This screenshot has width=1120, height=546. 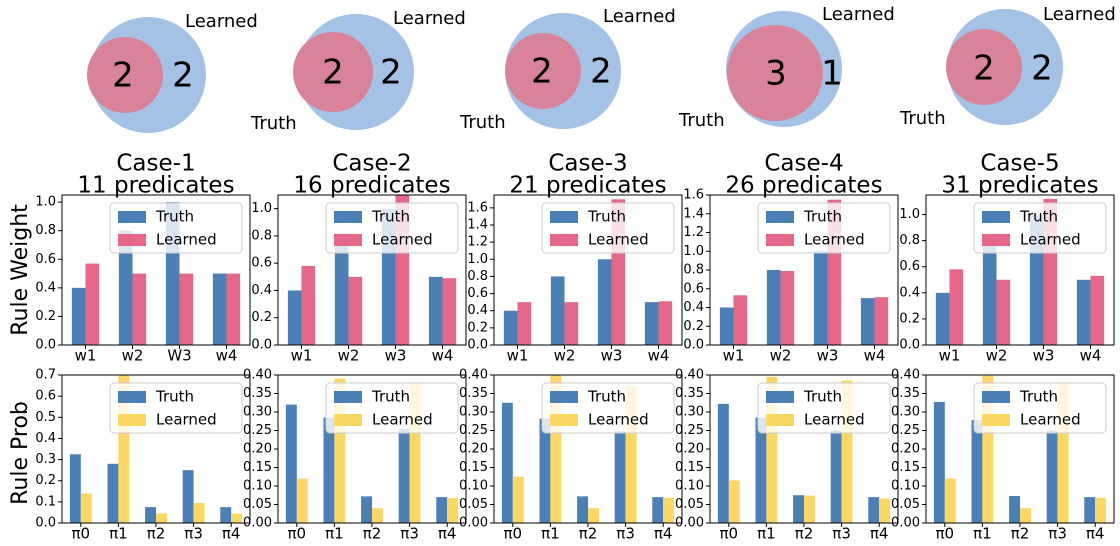 What do you see at coordinates (587, 186) in the screenshot?
I see `case-subtitle: 21 predicates` at bounding box center [587, 186].